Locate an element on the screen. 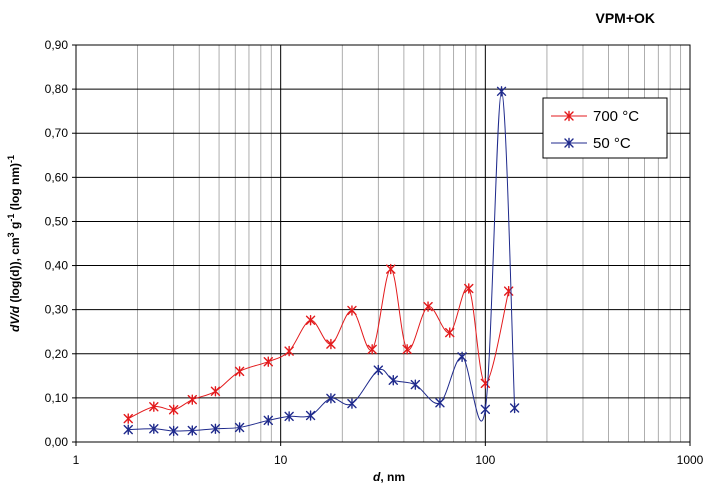 Image resolution: width=713 pixels, height=485 pixels. chart-title: VPM+OK is located at coordinates (625, 18).